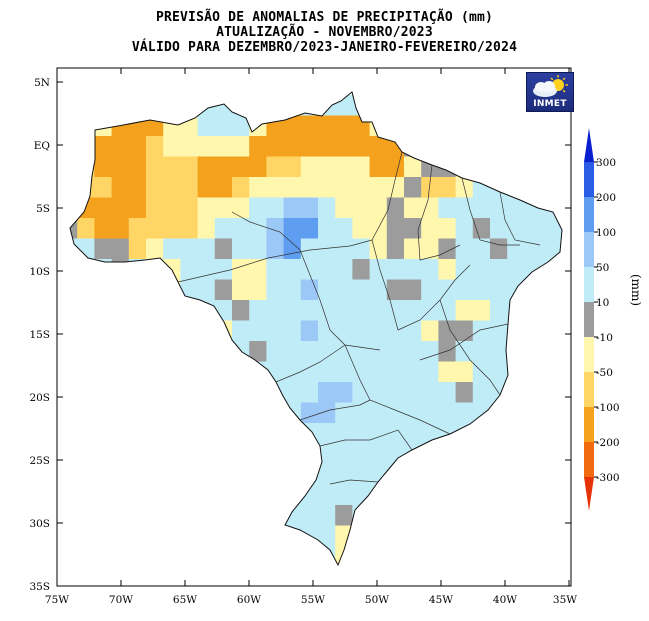 The image size is (649, 621). I want to click on lon-label-60w: 60W, so click(249, 600).